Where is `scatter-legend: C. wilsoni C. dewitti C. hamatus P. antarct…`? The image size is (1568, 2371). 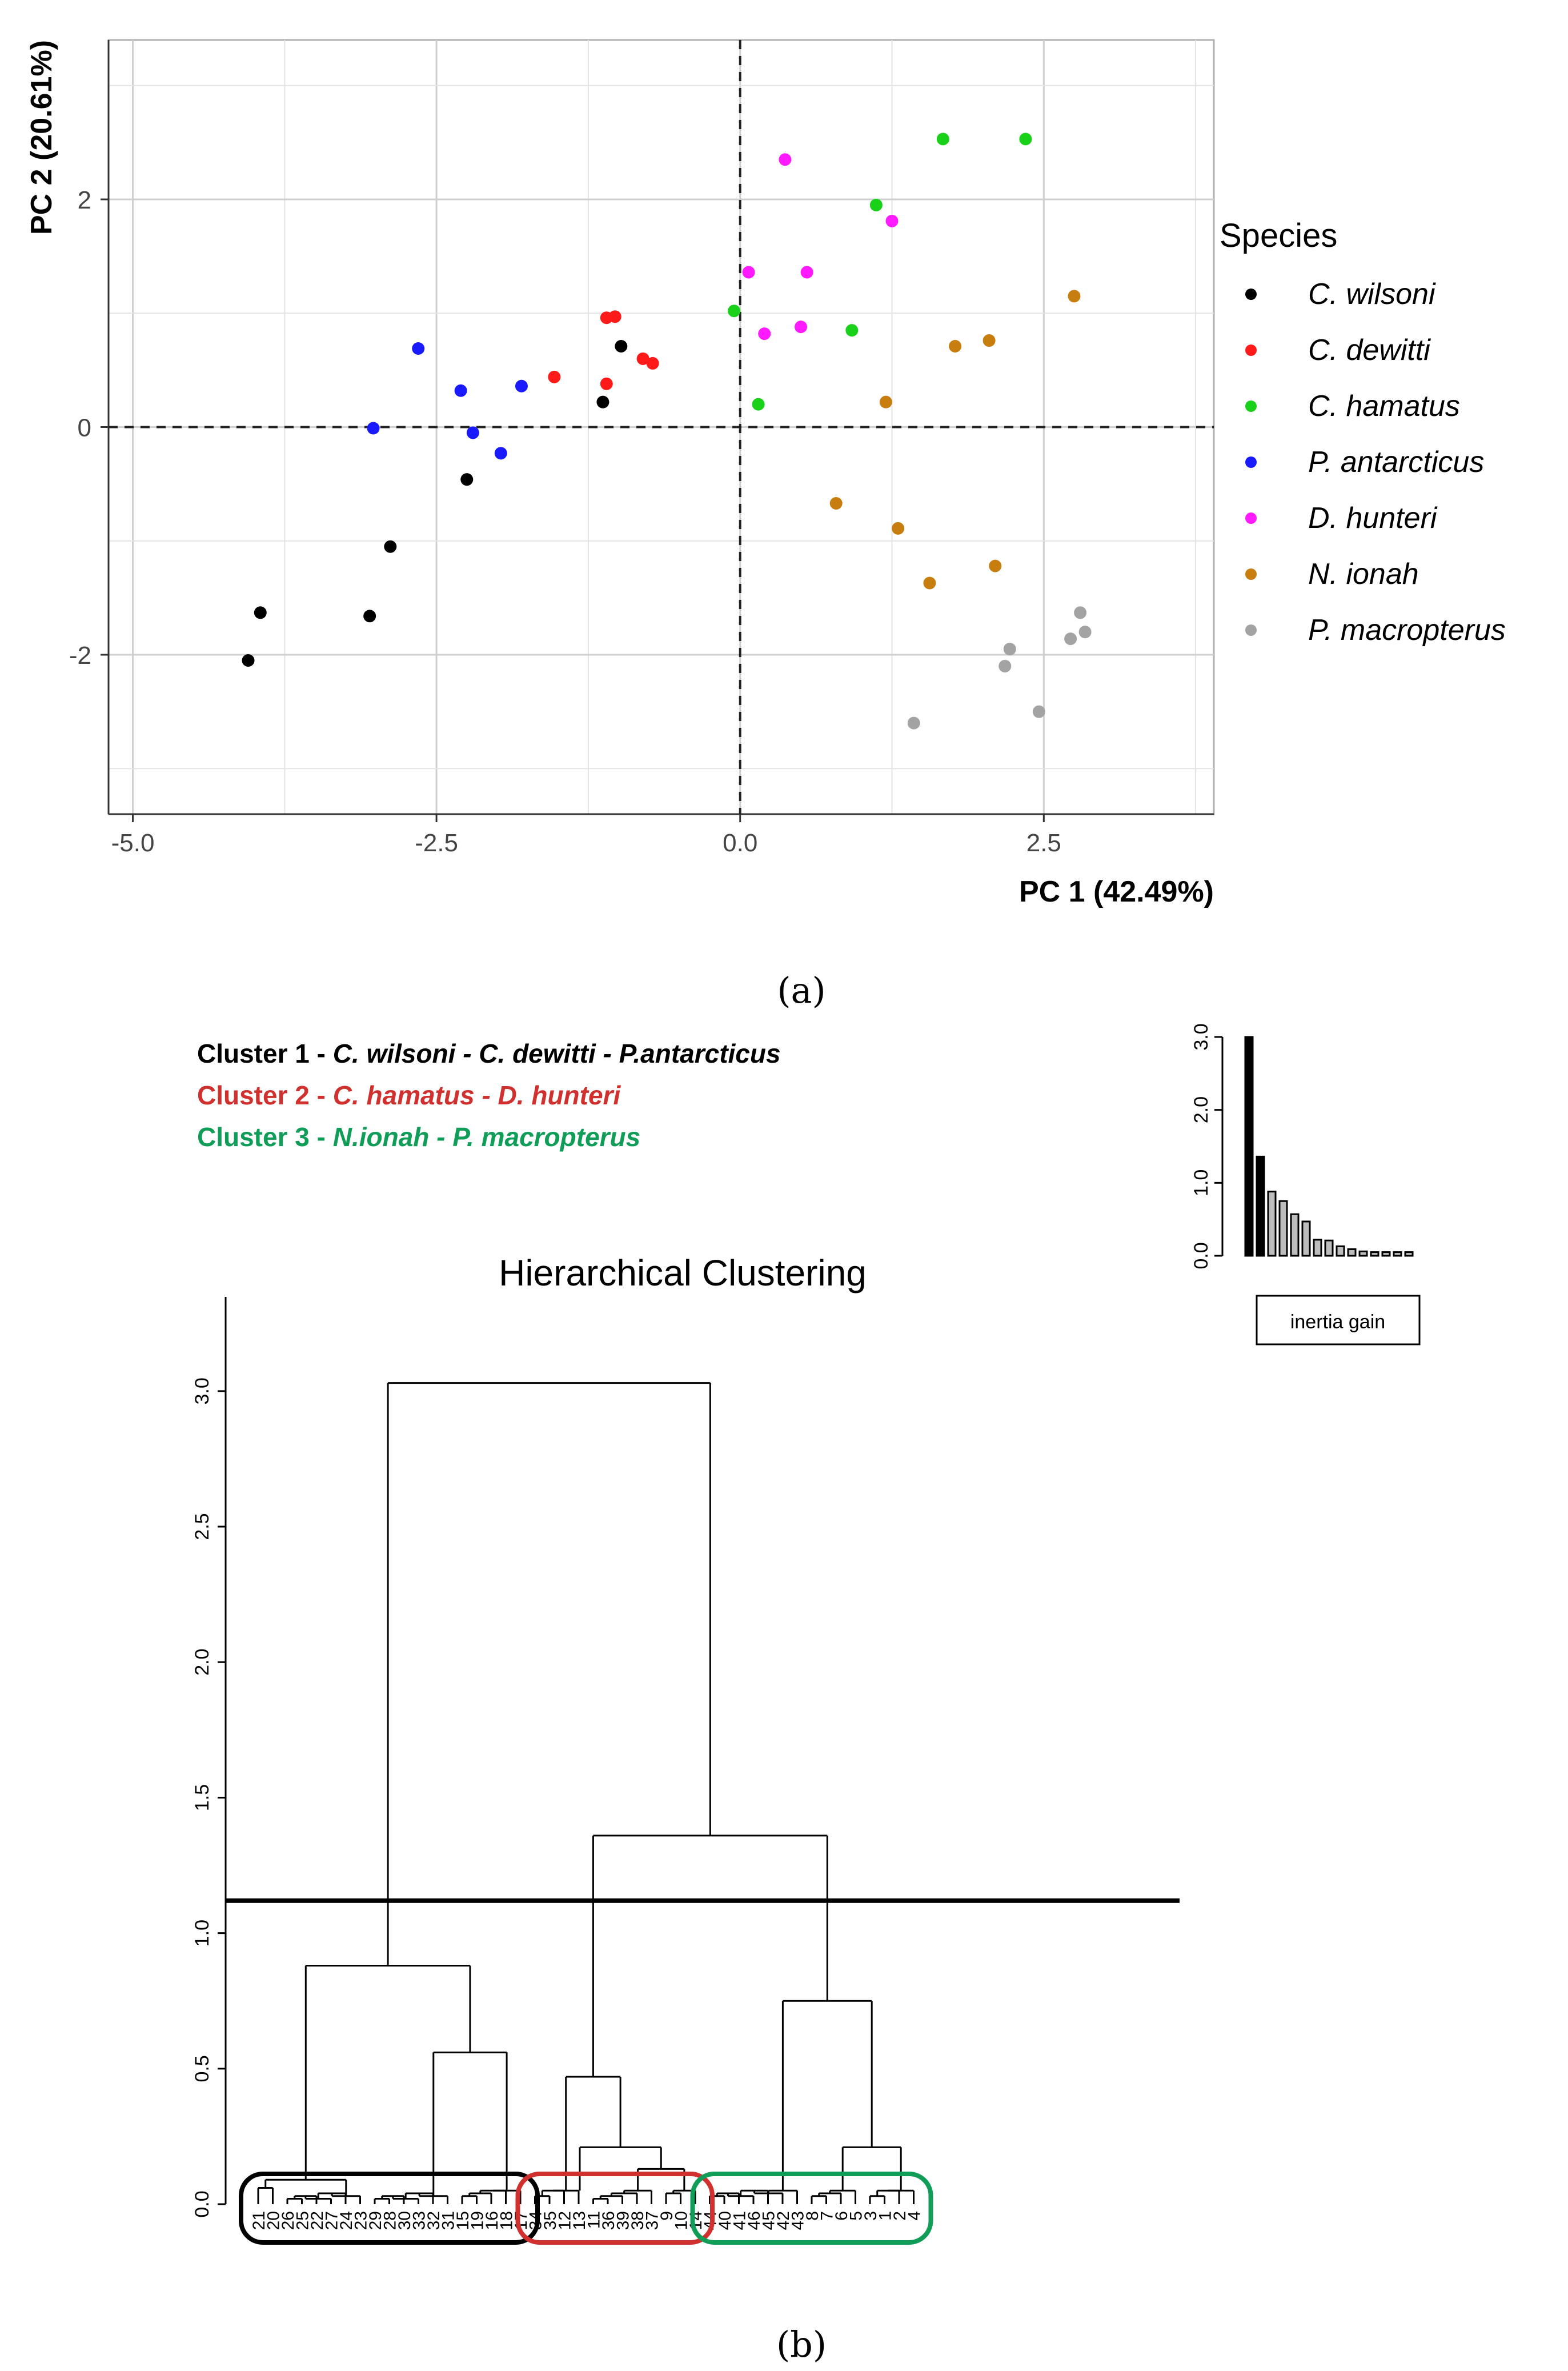 scatter-legend: C. wilsoni C. dewitti C. hamatus P. antarct… is located at coordinates (1376, 462).